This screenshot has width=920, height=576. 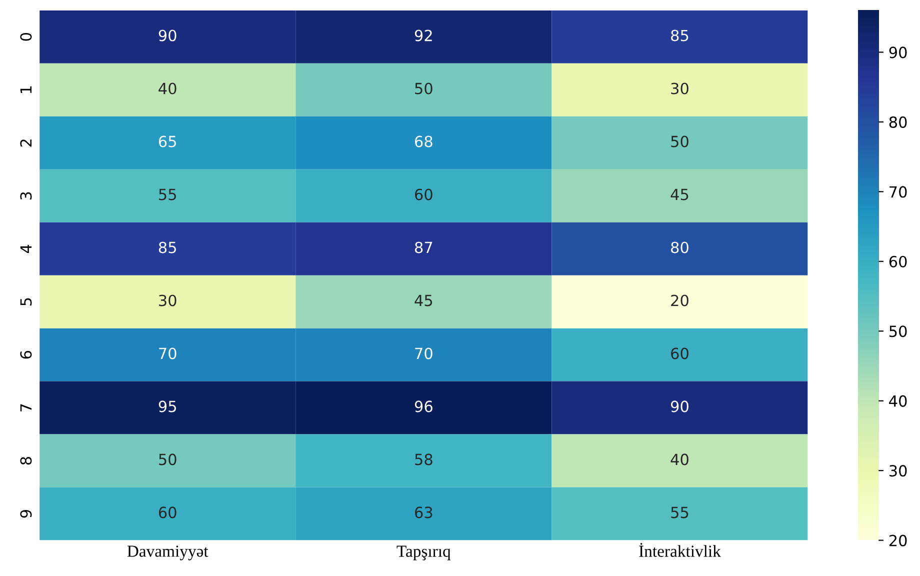 I want to click on y-tick-label: 1, so click(x=26, y=90).